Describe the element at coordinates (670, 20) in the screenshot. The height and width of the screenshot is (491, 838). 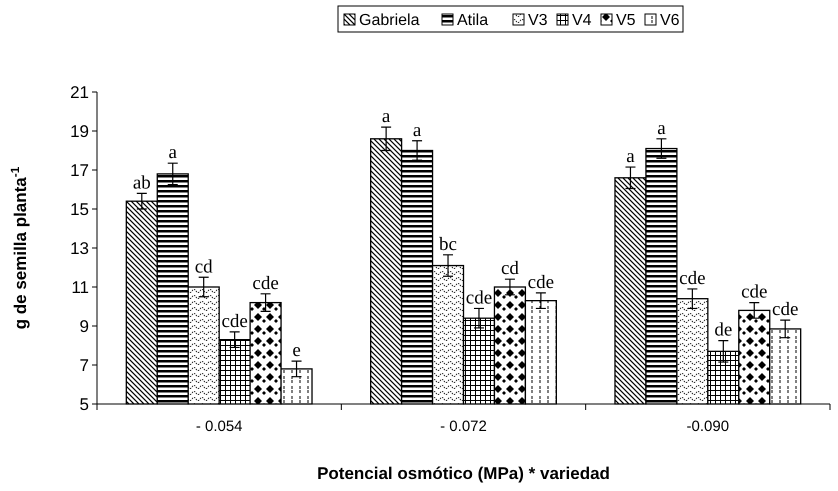
I see `legend-label: V6` at that location.